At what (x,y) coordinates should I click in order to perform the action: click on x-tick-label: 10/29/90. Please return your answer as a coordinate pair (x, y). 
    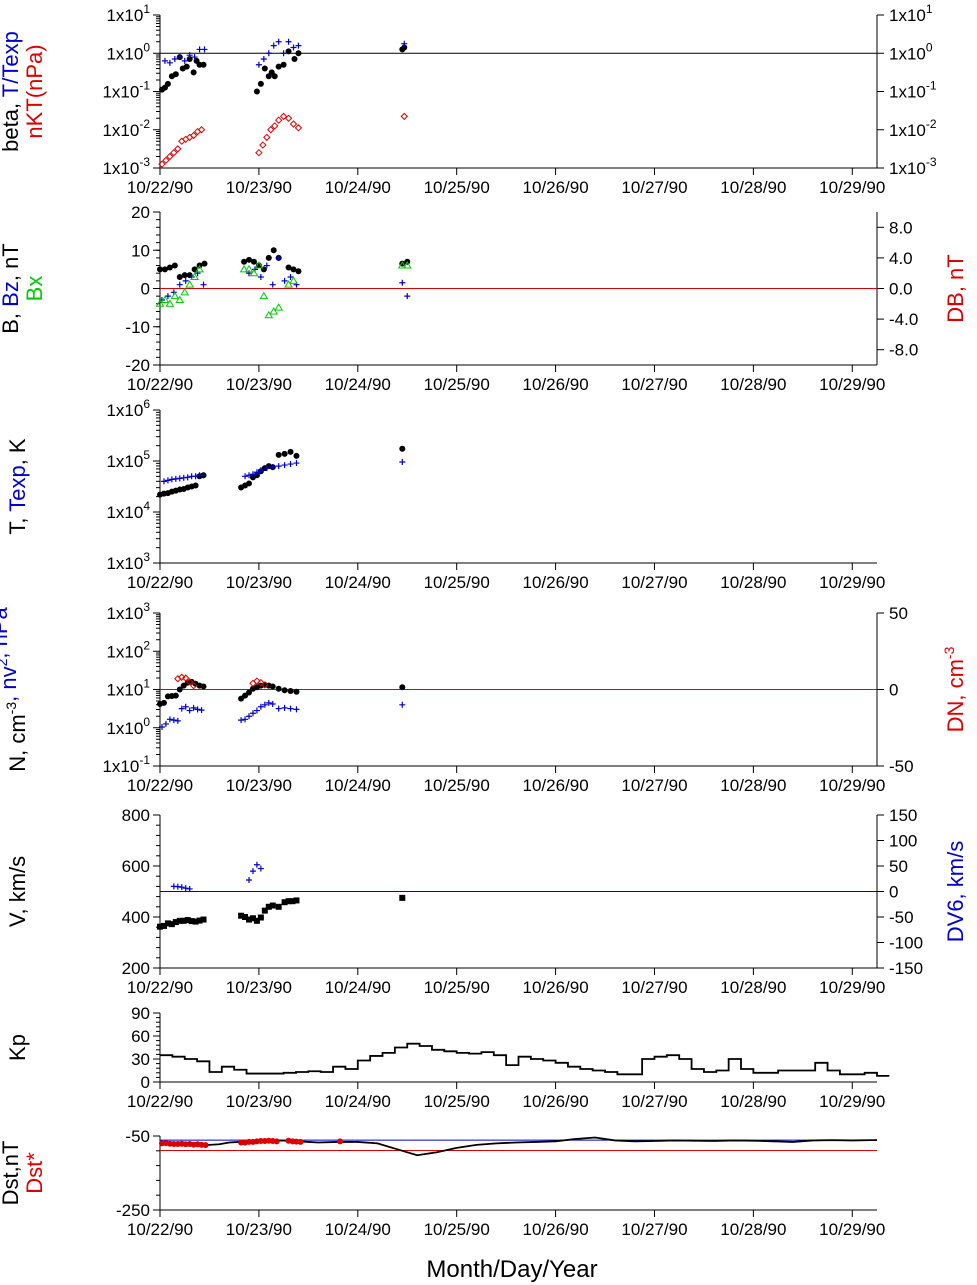
    Looking at the image, I should click on (852, 1229).